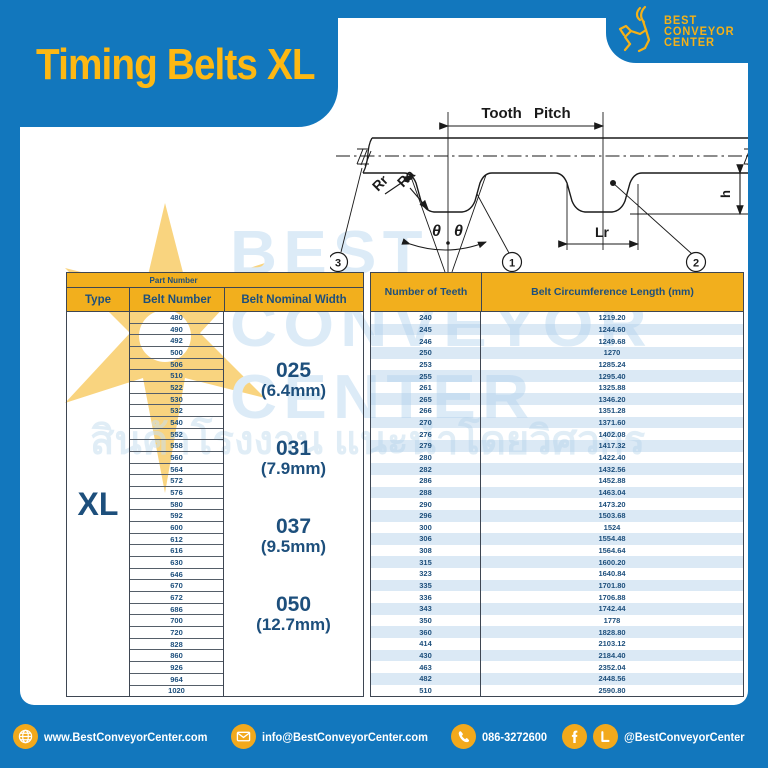  Describe the element at coordinates (426, 562) in the screenshot. I see `teeth-cell: 315` at that location.